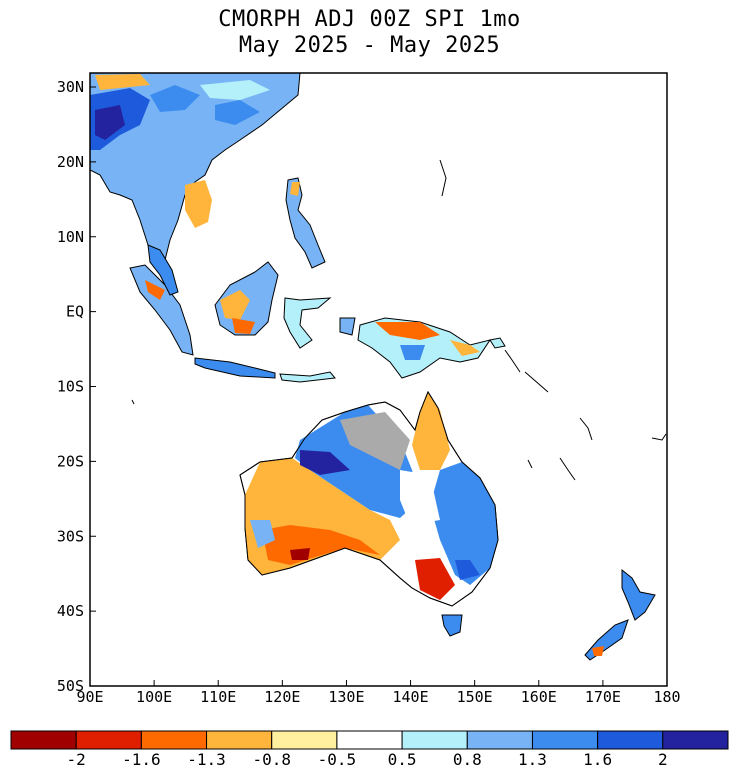  I want to click on x-tick-label: 120E, so click(282, 697).